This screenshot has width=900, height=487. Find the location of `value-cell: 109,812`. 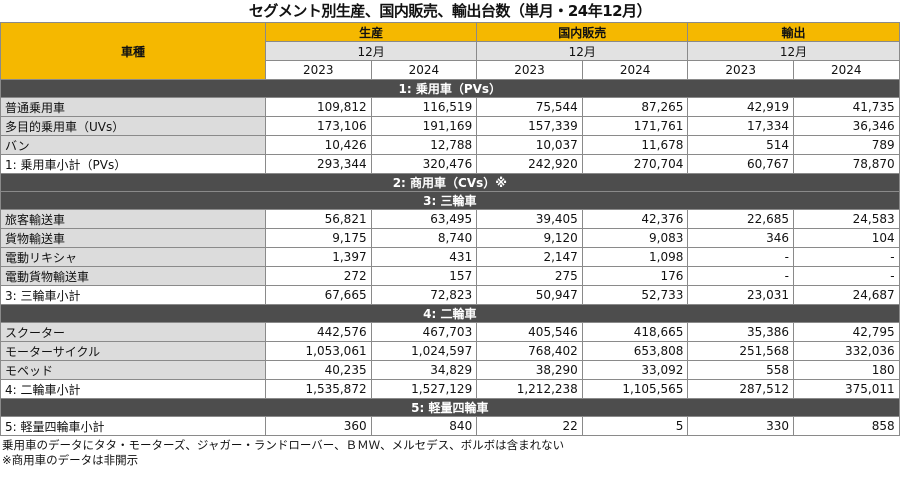

value-cell: 109,812 is located at coordinates (318, 107).